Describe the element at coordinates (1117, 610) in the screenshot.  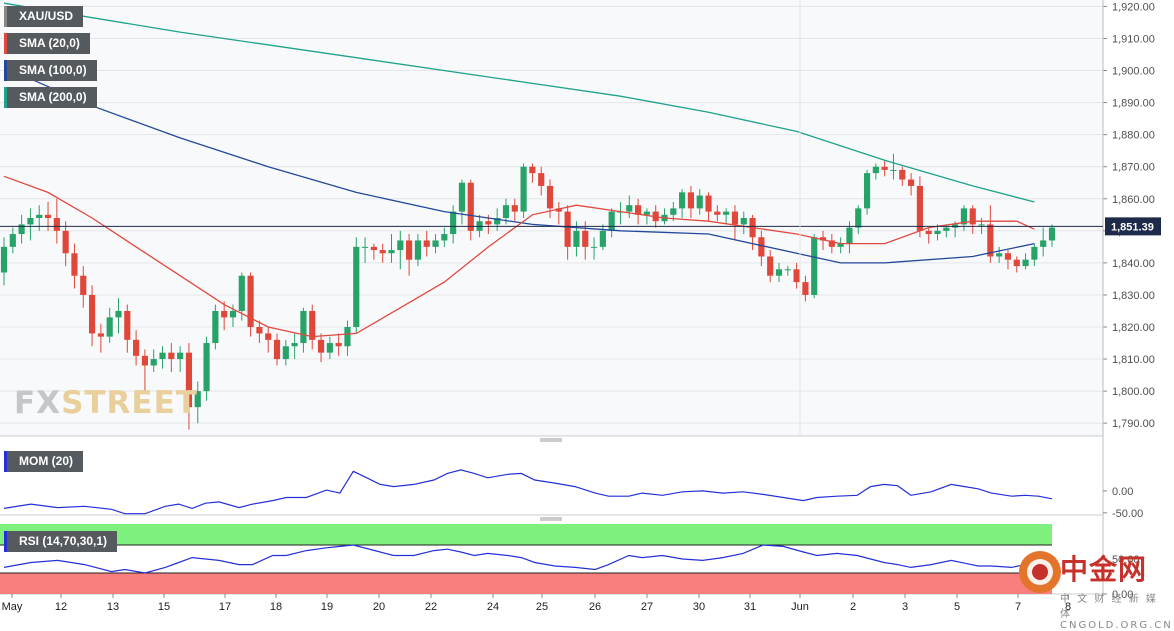
I see `cngold-sub: 中 文 财 经 新 媒 体 CNGOLD.ORG.CN` at that location.